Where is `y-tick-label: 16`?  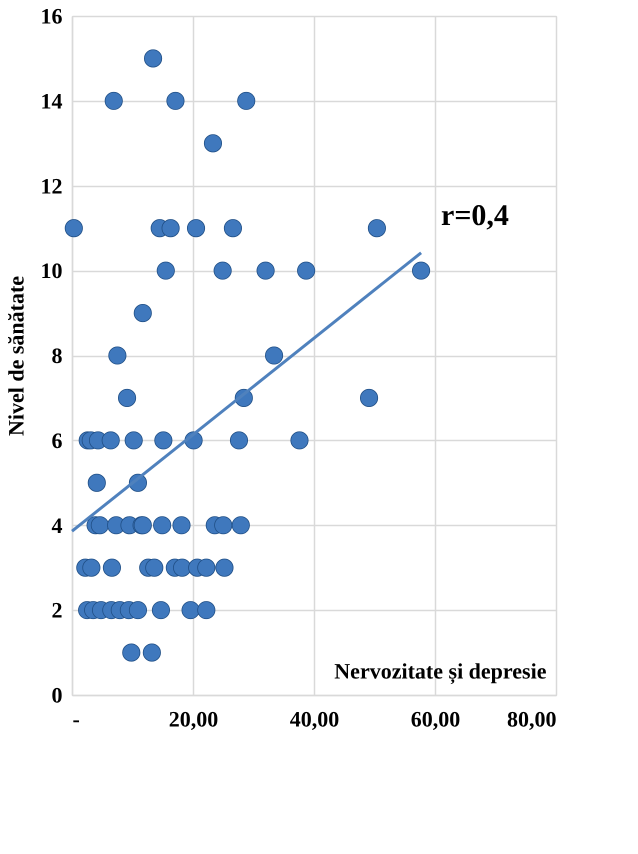 y-tick-label: 16 is located at coordinates (51, 16).